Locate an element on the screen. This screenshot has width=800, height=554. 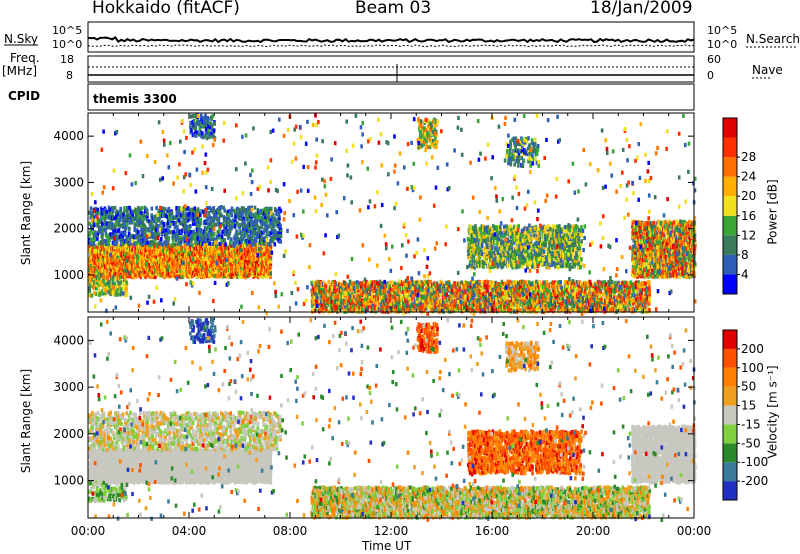
noise-left-tick-low: 10^0 is located at coordinates (67, 44).